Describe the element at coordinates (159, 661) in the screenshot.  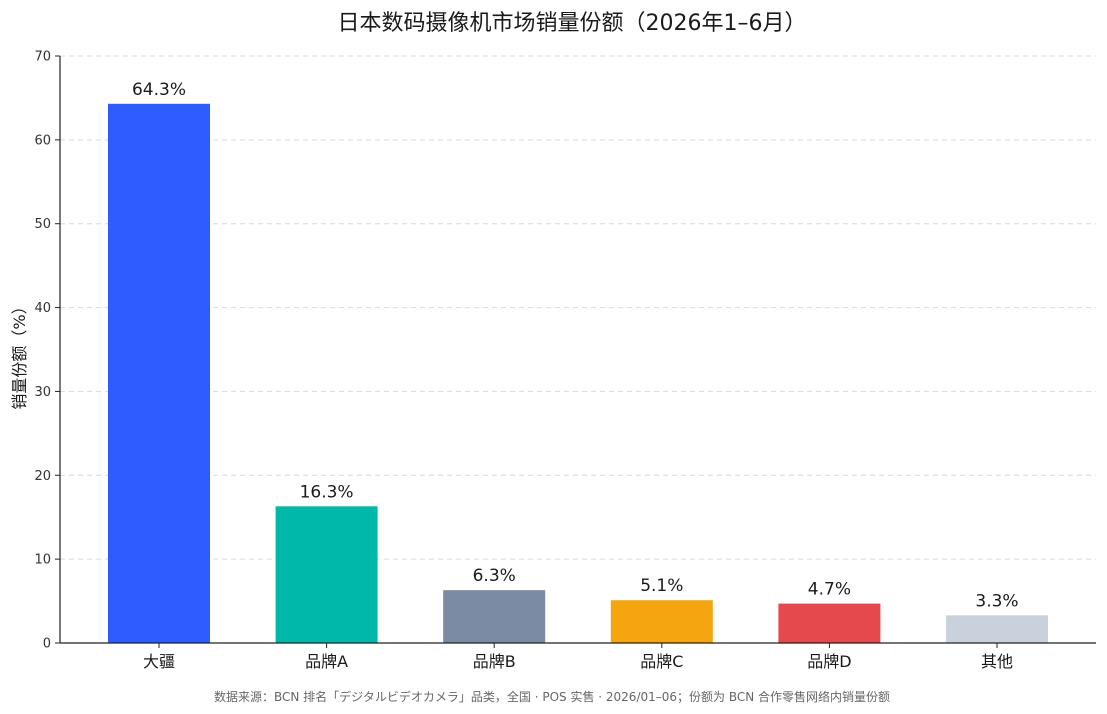
I see `x-tick-label-0: 大疆` at that location.